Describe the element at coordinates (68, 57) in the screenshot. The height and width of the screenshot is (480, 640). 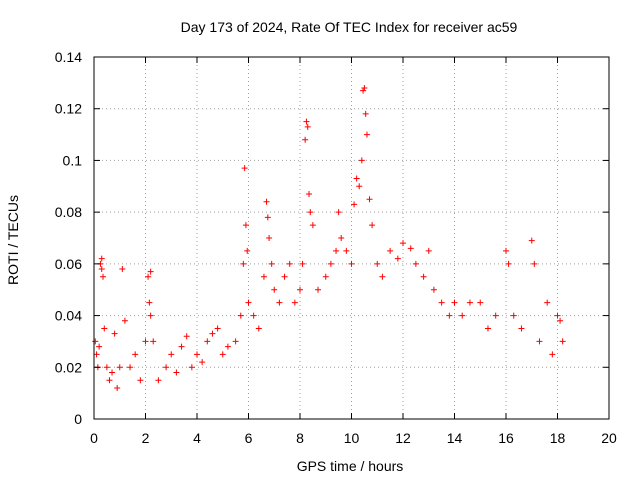
I see `y-tick-label: 0.14` at that location.